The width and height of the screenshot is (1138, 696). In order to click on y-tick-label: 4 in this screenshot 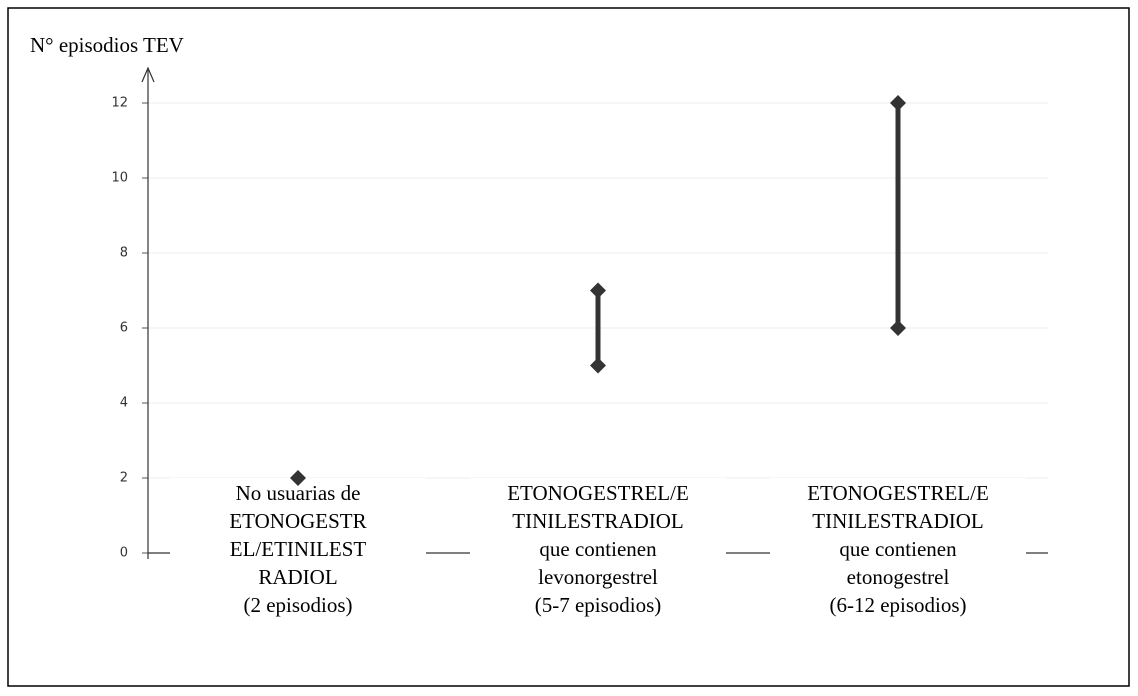, I will do `click(124, 403)`.